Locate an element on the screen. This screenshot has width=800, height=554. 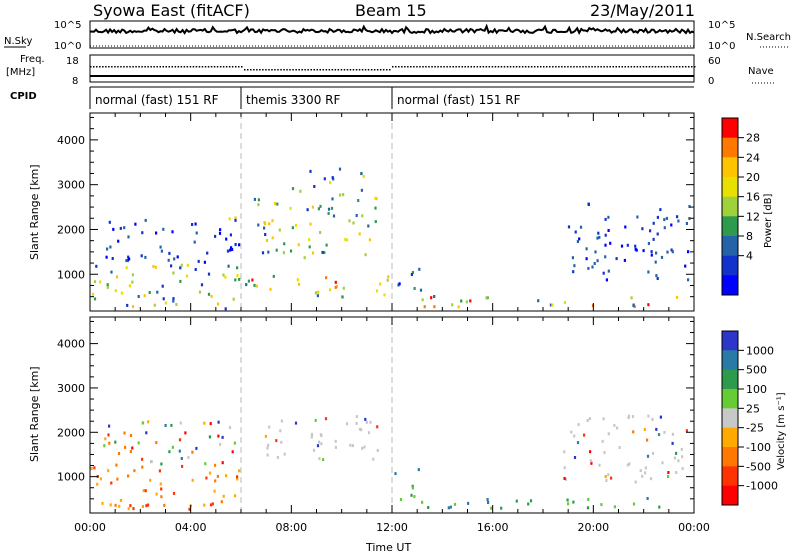
colorbar-tick-label: 25 is located at coordinates (753, 408).